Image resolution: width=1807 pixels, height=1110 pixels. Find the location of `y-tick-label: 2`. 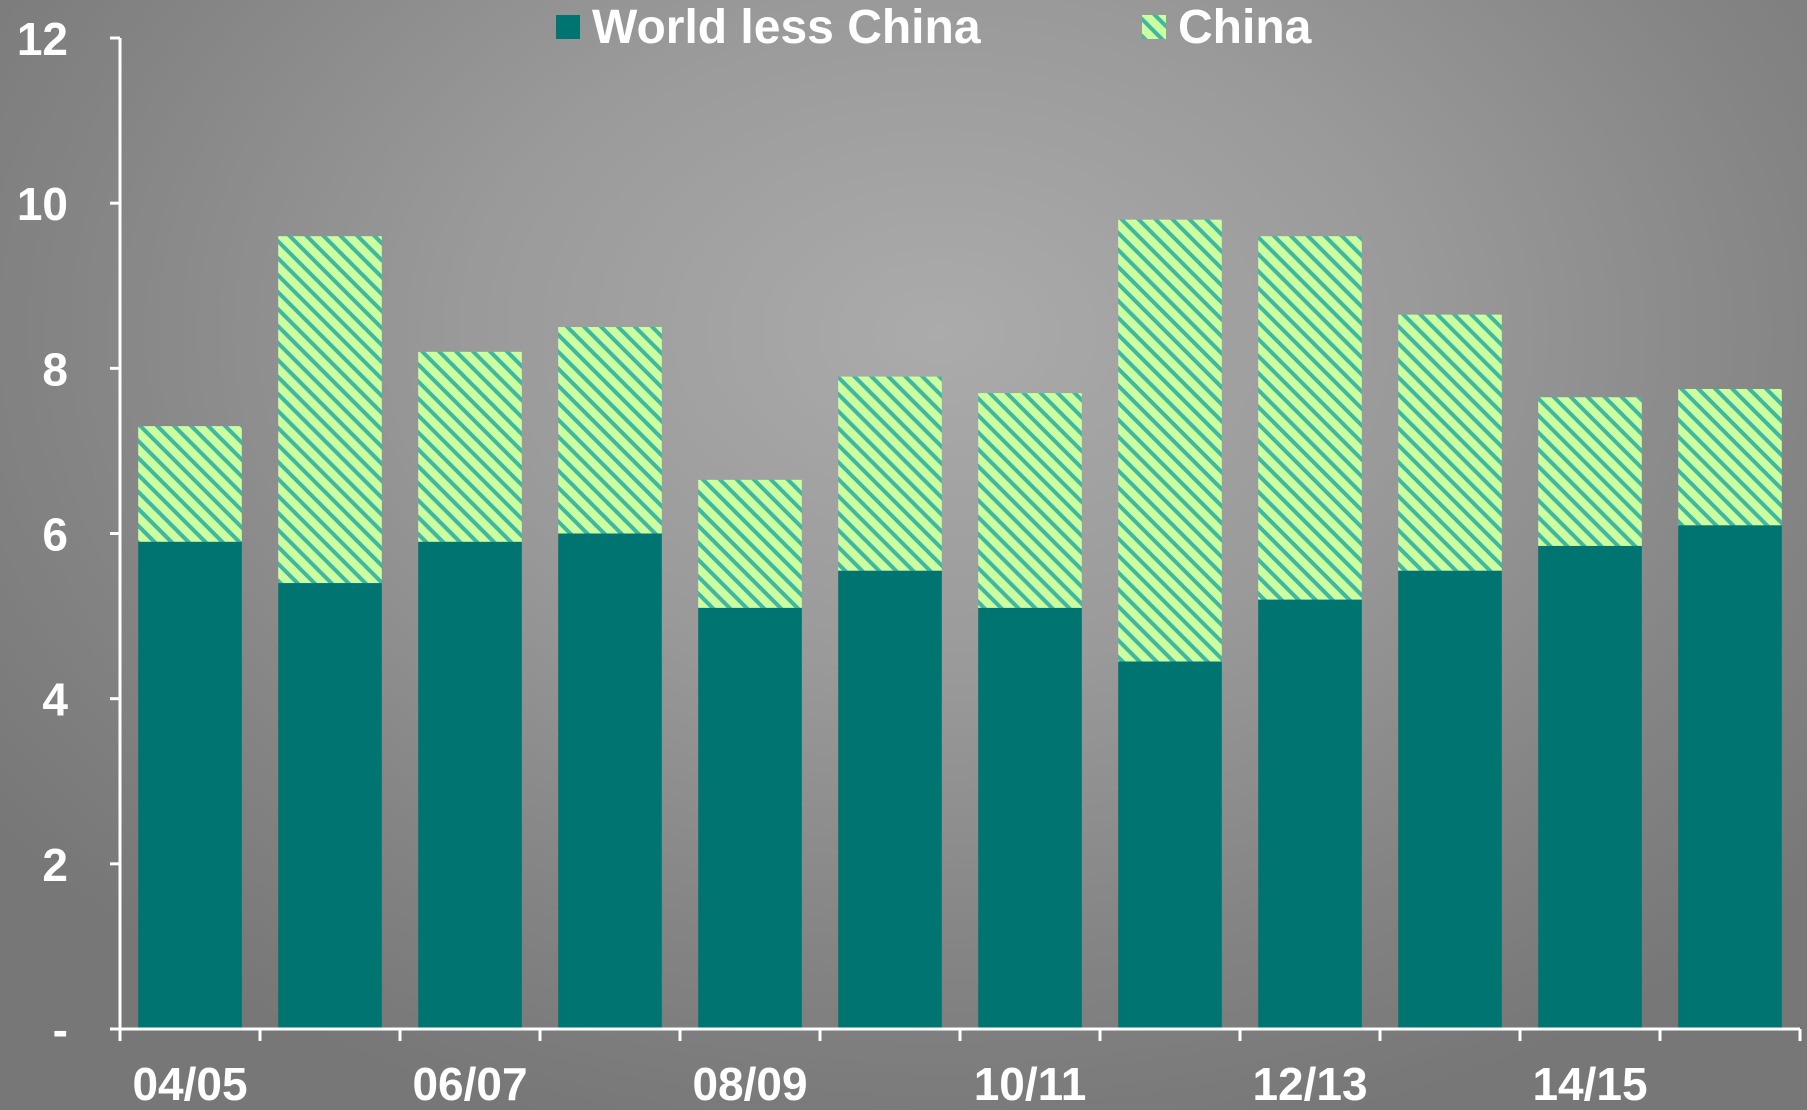

y-tick-label: 2 is located at coordinates (55, 865).